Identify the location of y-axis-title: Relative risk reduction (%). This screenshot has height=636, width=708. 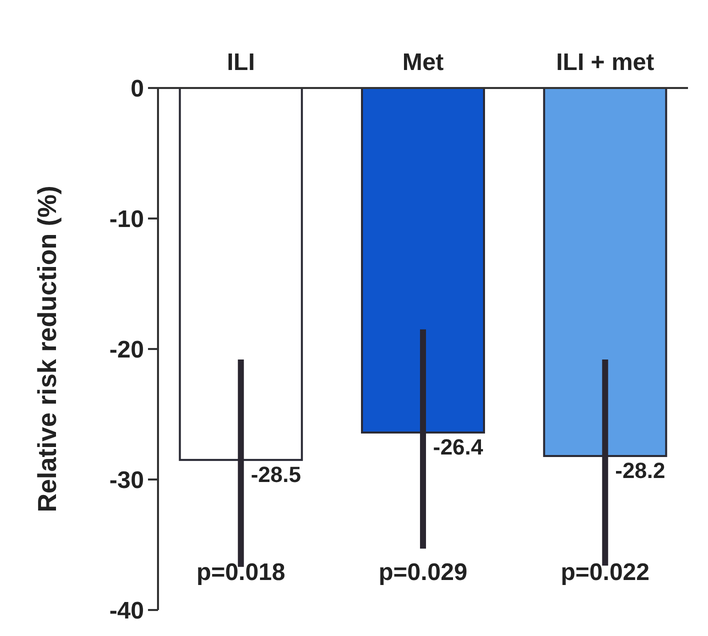
(47, 349).